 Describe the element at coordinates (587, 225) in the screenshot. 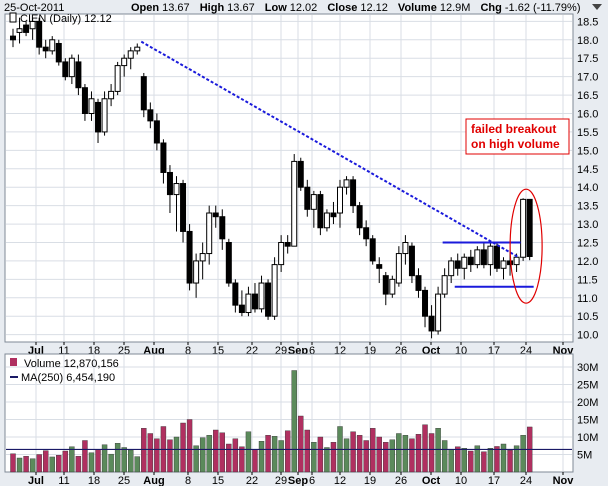

I see `price-y-tick-label: 13.0` at that location.